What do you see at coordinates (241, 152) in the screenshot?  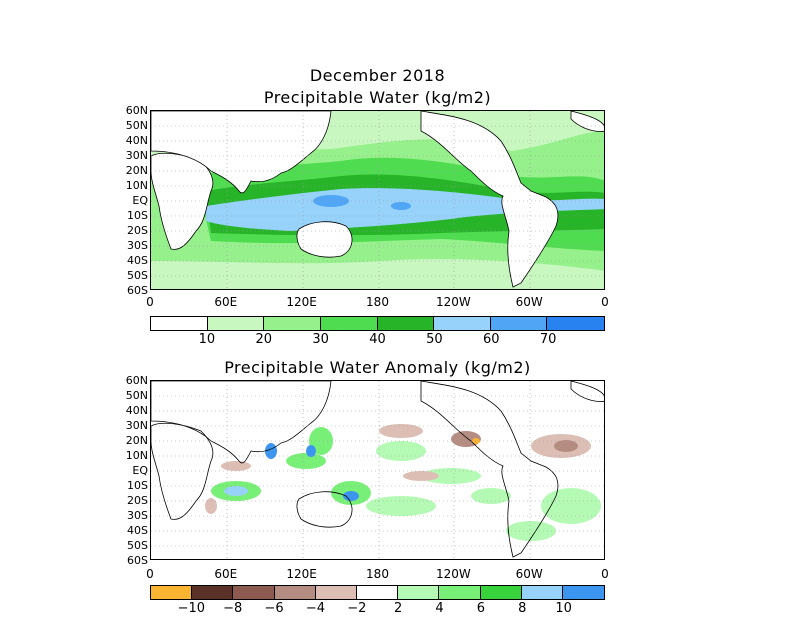 I see `eurasia-land` at bounding box center [241, 152].